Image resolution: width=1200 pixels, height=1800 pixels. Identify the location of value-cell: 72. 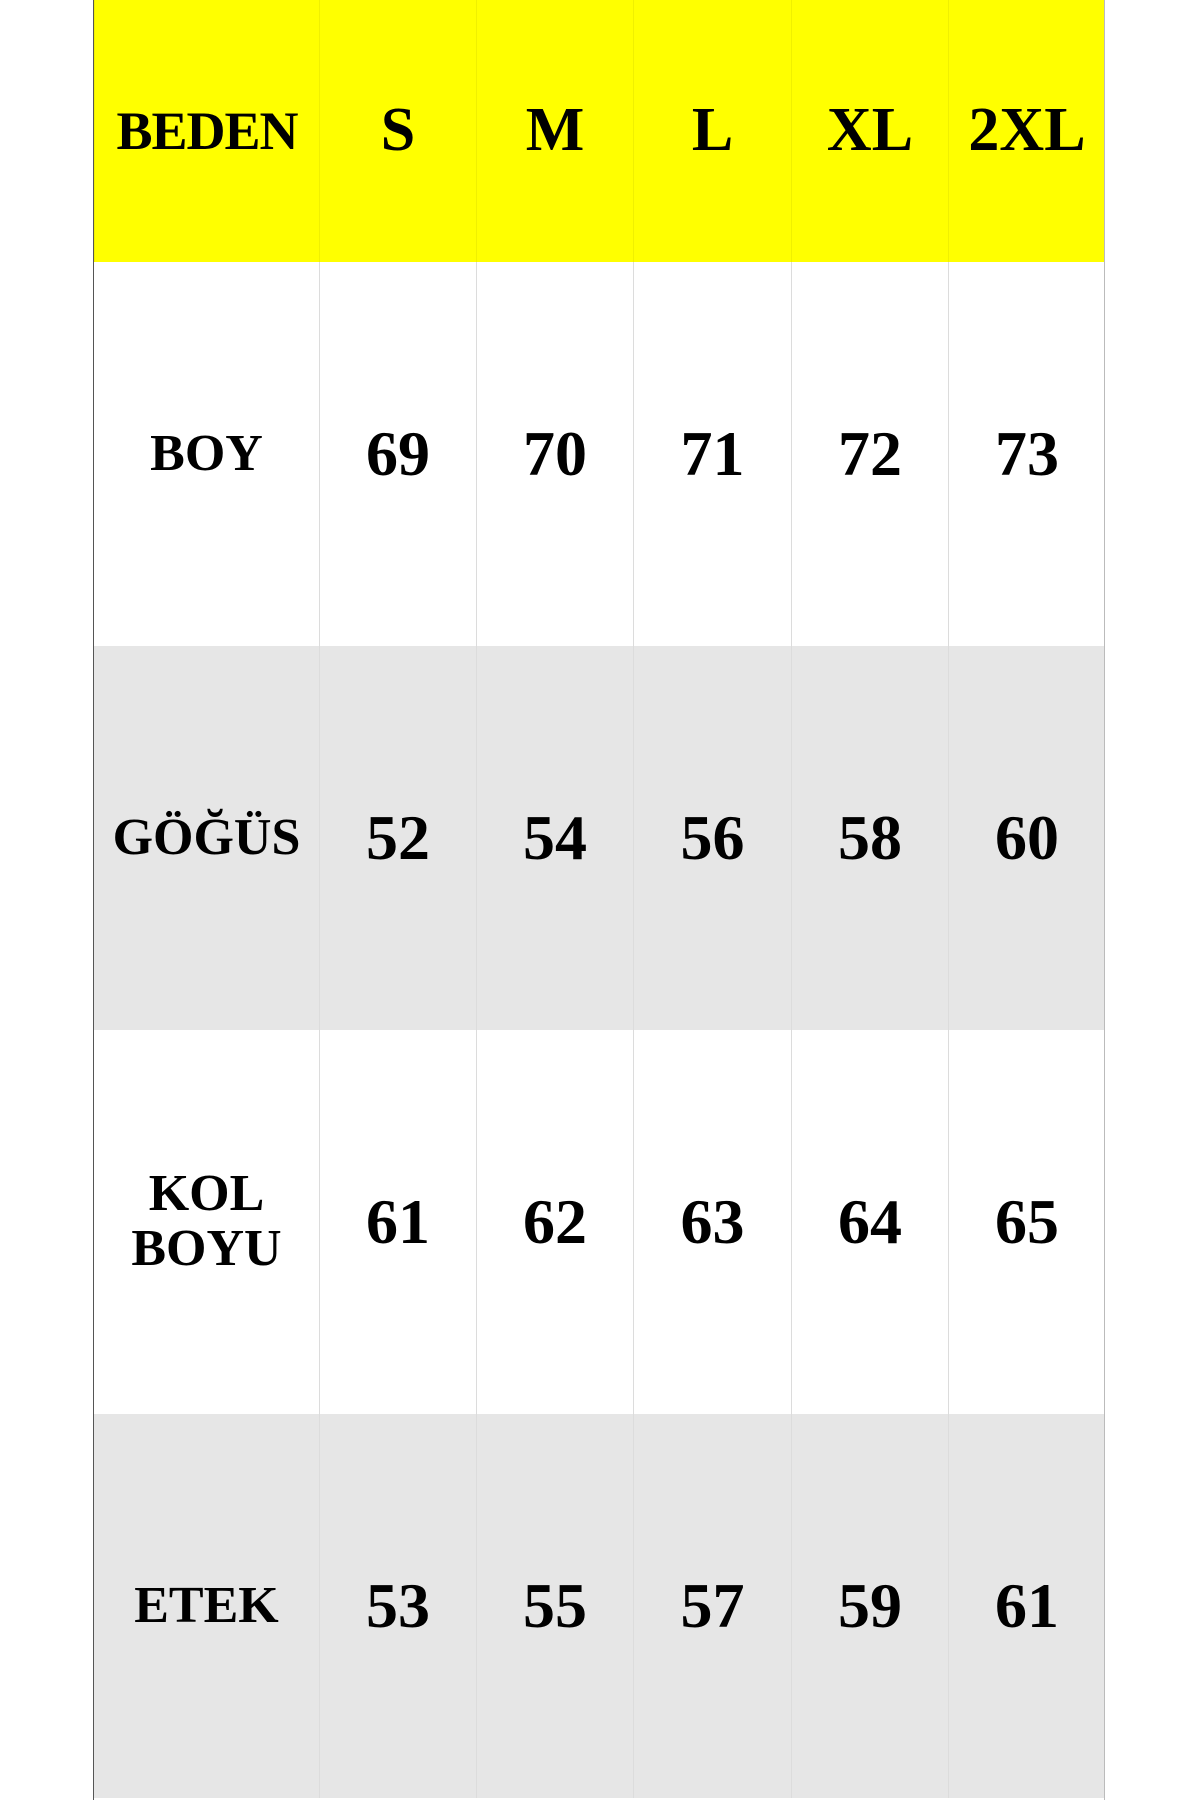
(869, 454).